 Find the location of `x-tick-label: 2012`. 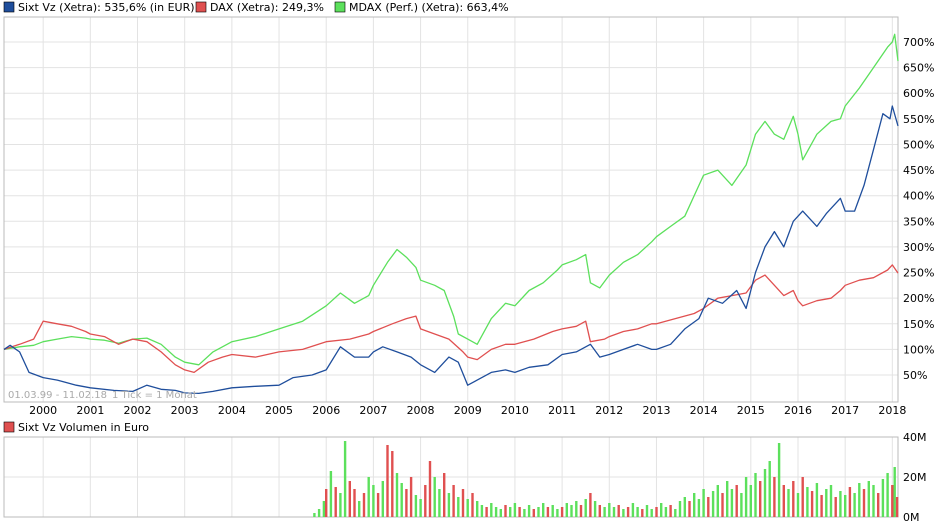

x-tick-label: 2012 is located at coordinates (609, 410).